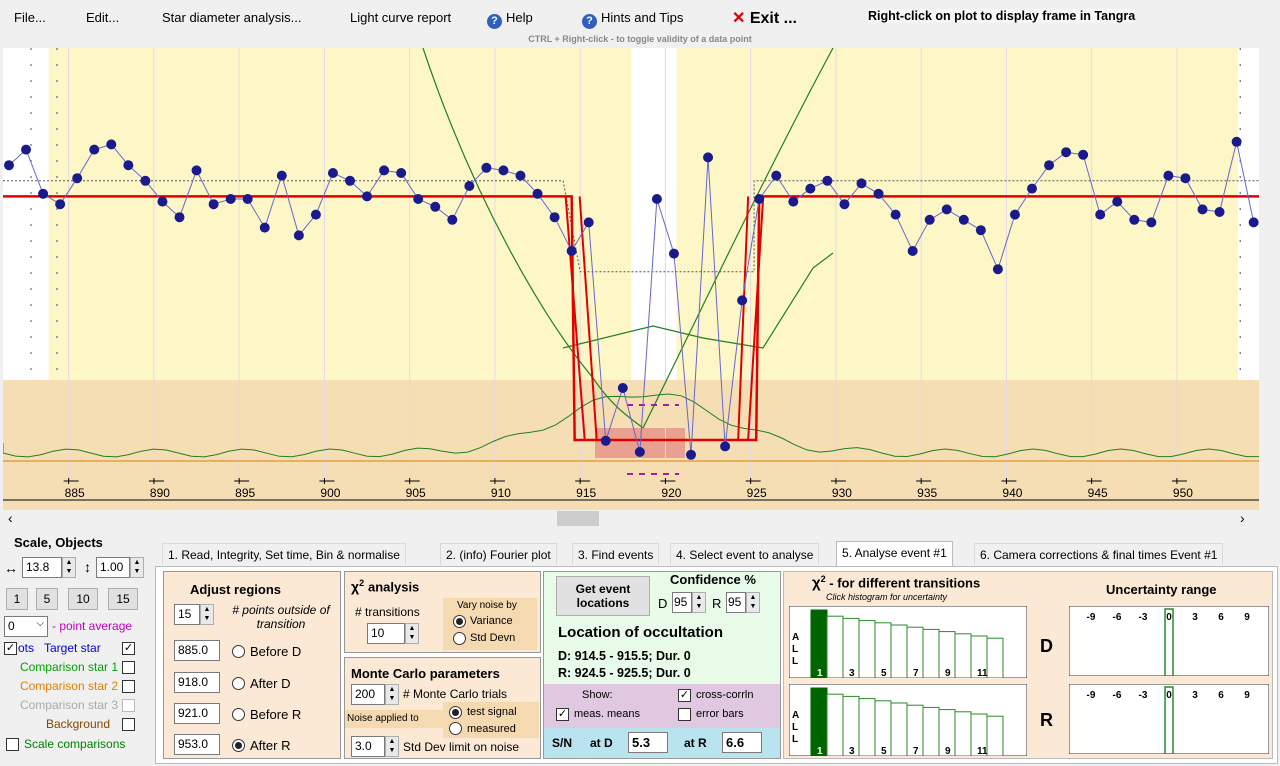 Image resolution: width=1280 pixels, height=766 pixels. Describe the element at coordinates (368, 694) in the screenshot. I see `monte-trials-input: 200` at that location.